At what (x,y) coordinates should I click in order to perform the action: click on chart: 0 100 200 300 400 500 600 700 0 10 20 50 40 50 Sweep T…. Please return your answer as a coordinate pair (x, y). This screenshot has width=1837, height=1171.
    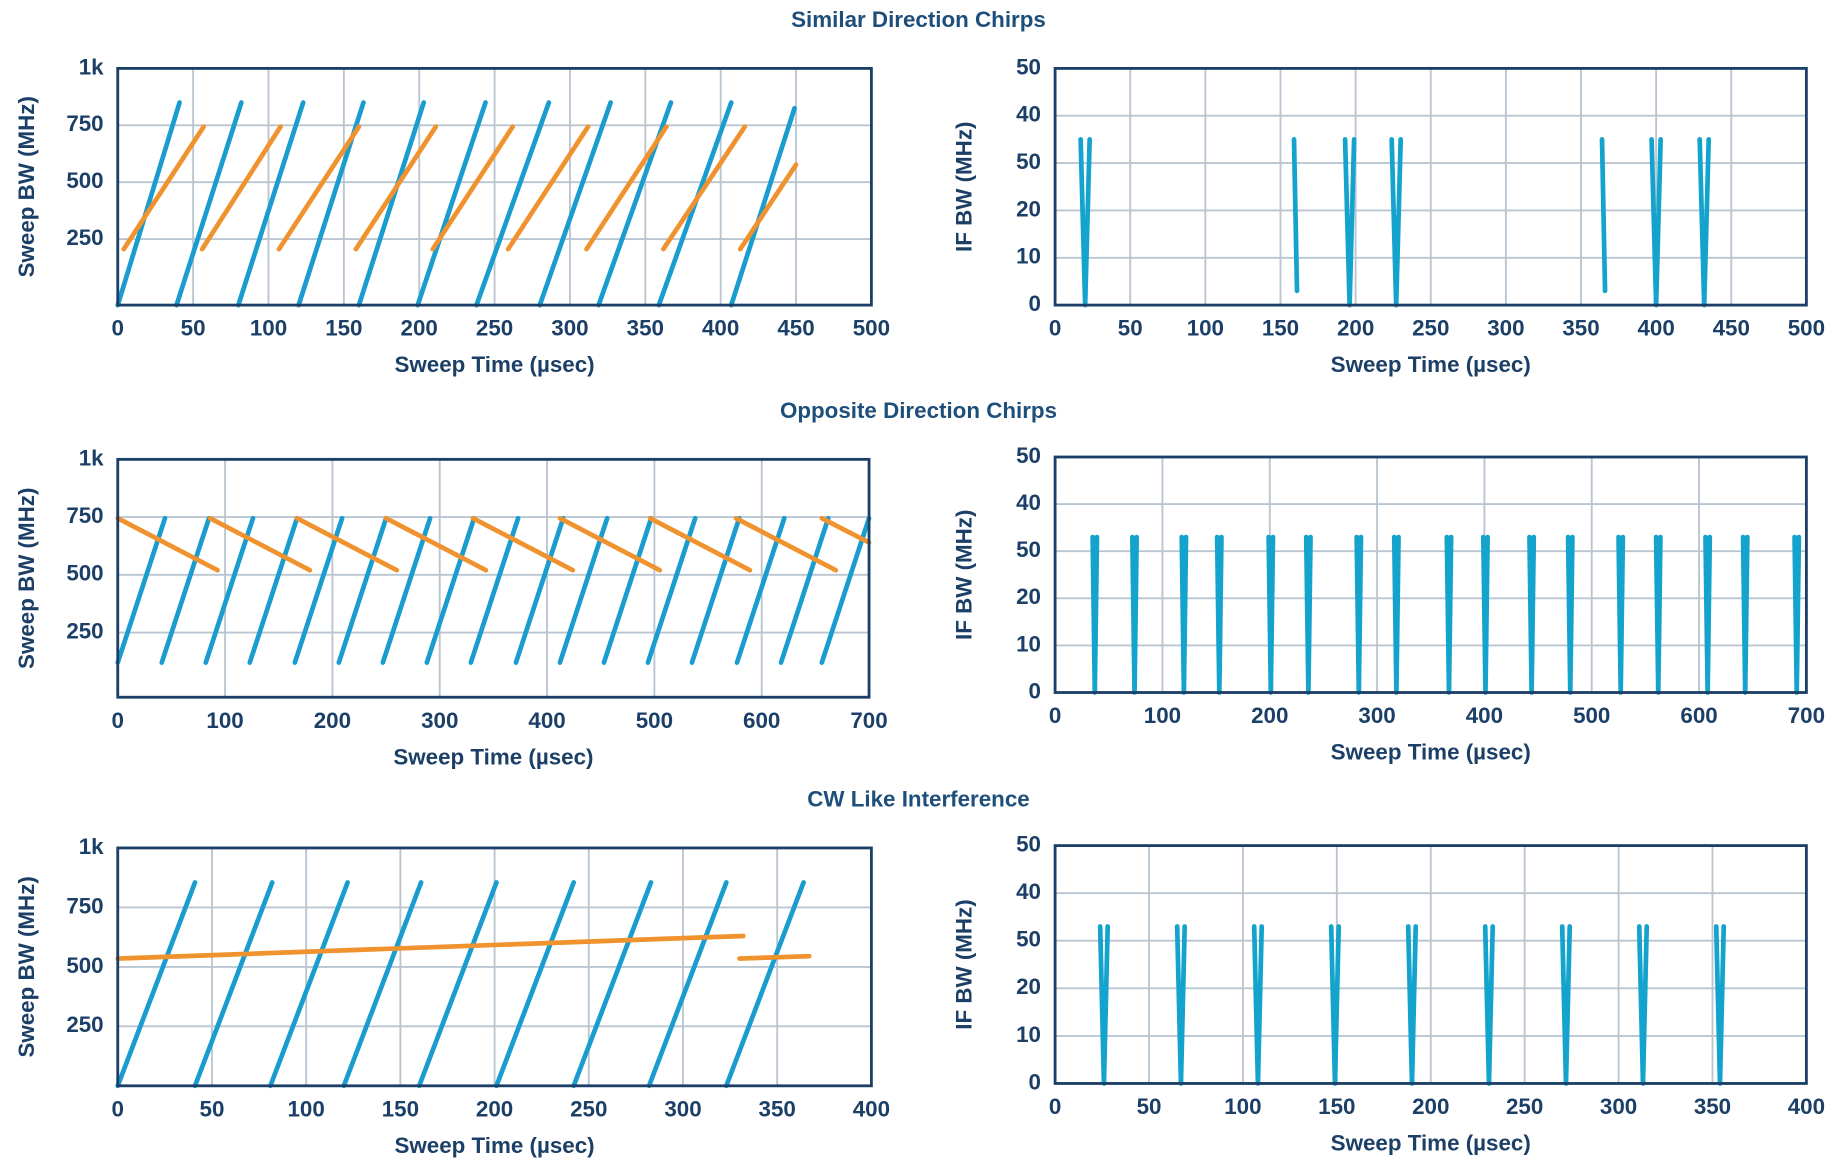
    Looking at the image, I should click on (1389, 604).